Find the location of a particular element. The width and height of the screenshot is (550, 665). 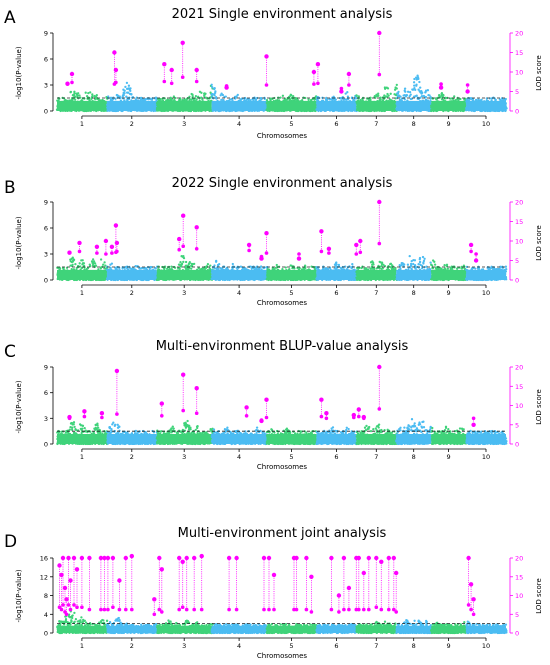

chromosome-7-points is located at coordinates (376, 98).